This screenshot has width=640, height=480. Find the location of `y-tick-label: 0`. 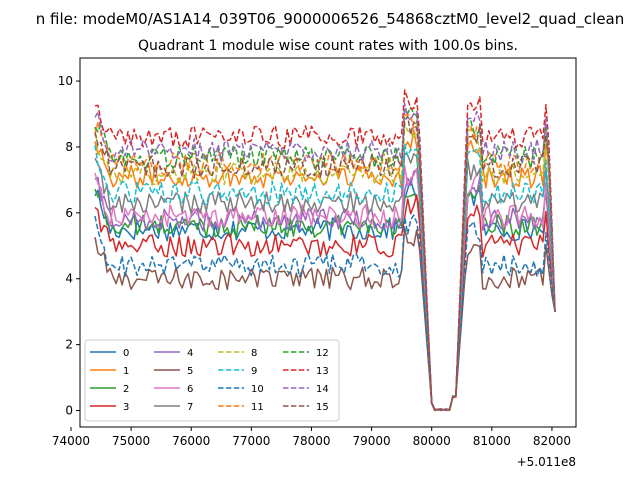

y-tick-label: 0 is located at coordinates (69, 411).